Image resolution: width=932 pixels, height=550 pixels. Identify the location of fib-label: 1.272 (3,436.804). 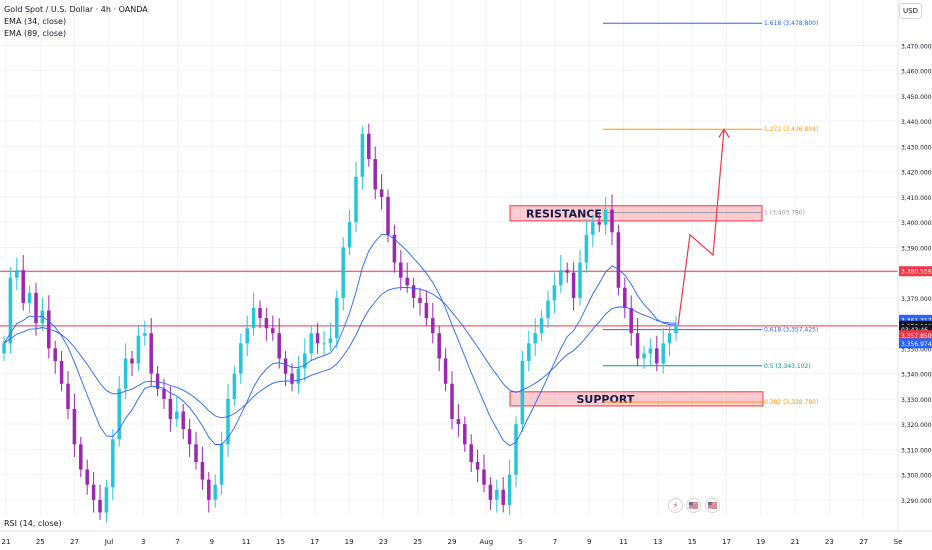
(791, 129).